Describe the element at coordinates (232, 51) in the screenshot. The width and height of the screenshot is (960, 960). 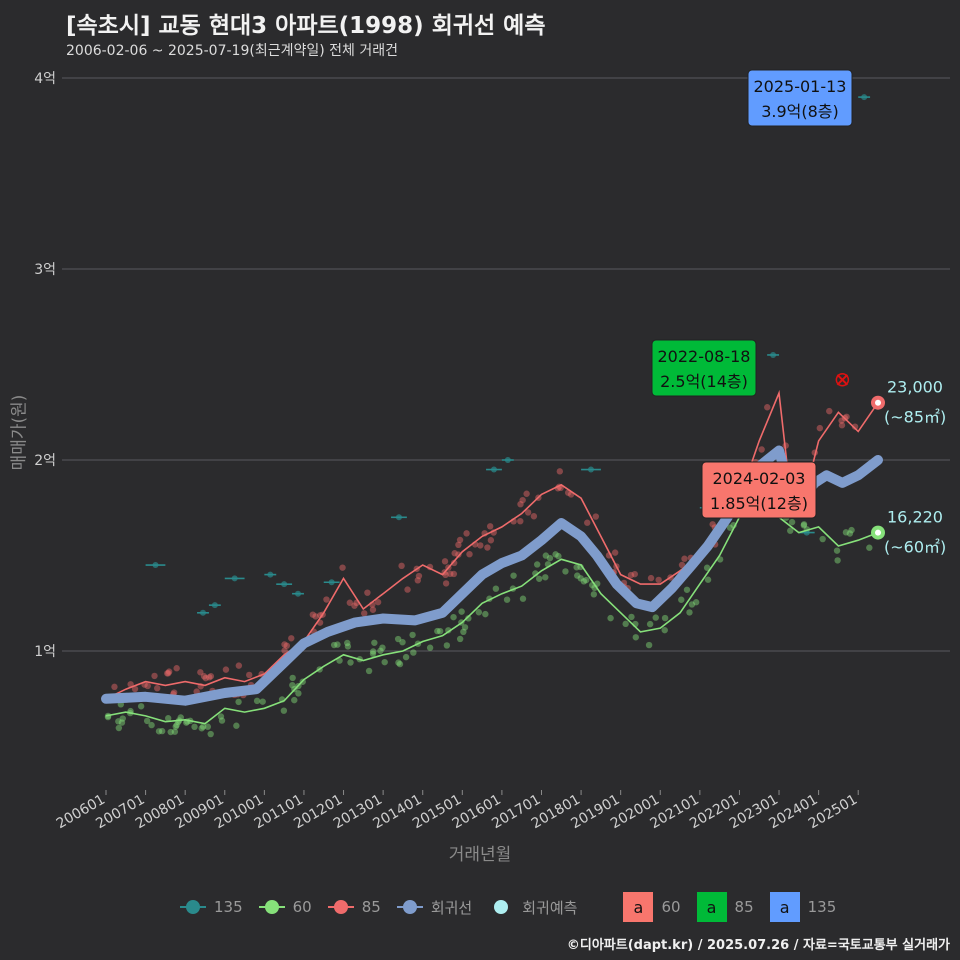
I see `chart-subtitle: 2006-02-06 ~ 2025-07-19(최근계약일) 전체 거래건` at that location.